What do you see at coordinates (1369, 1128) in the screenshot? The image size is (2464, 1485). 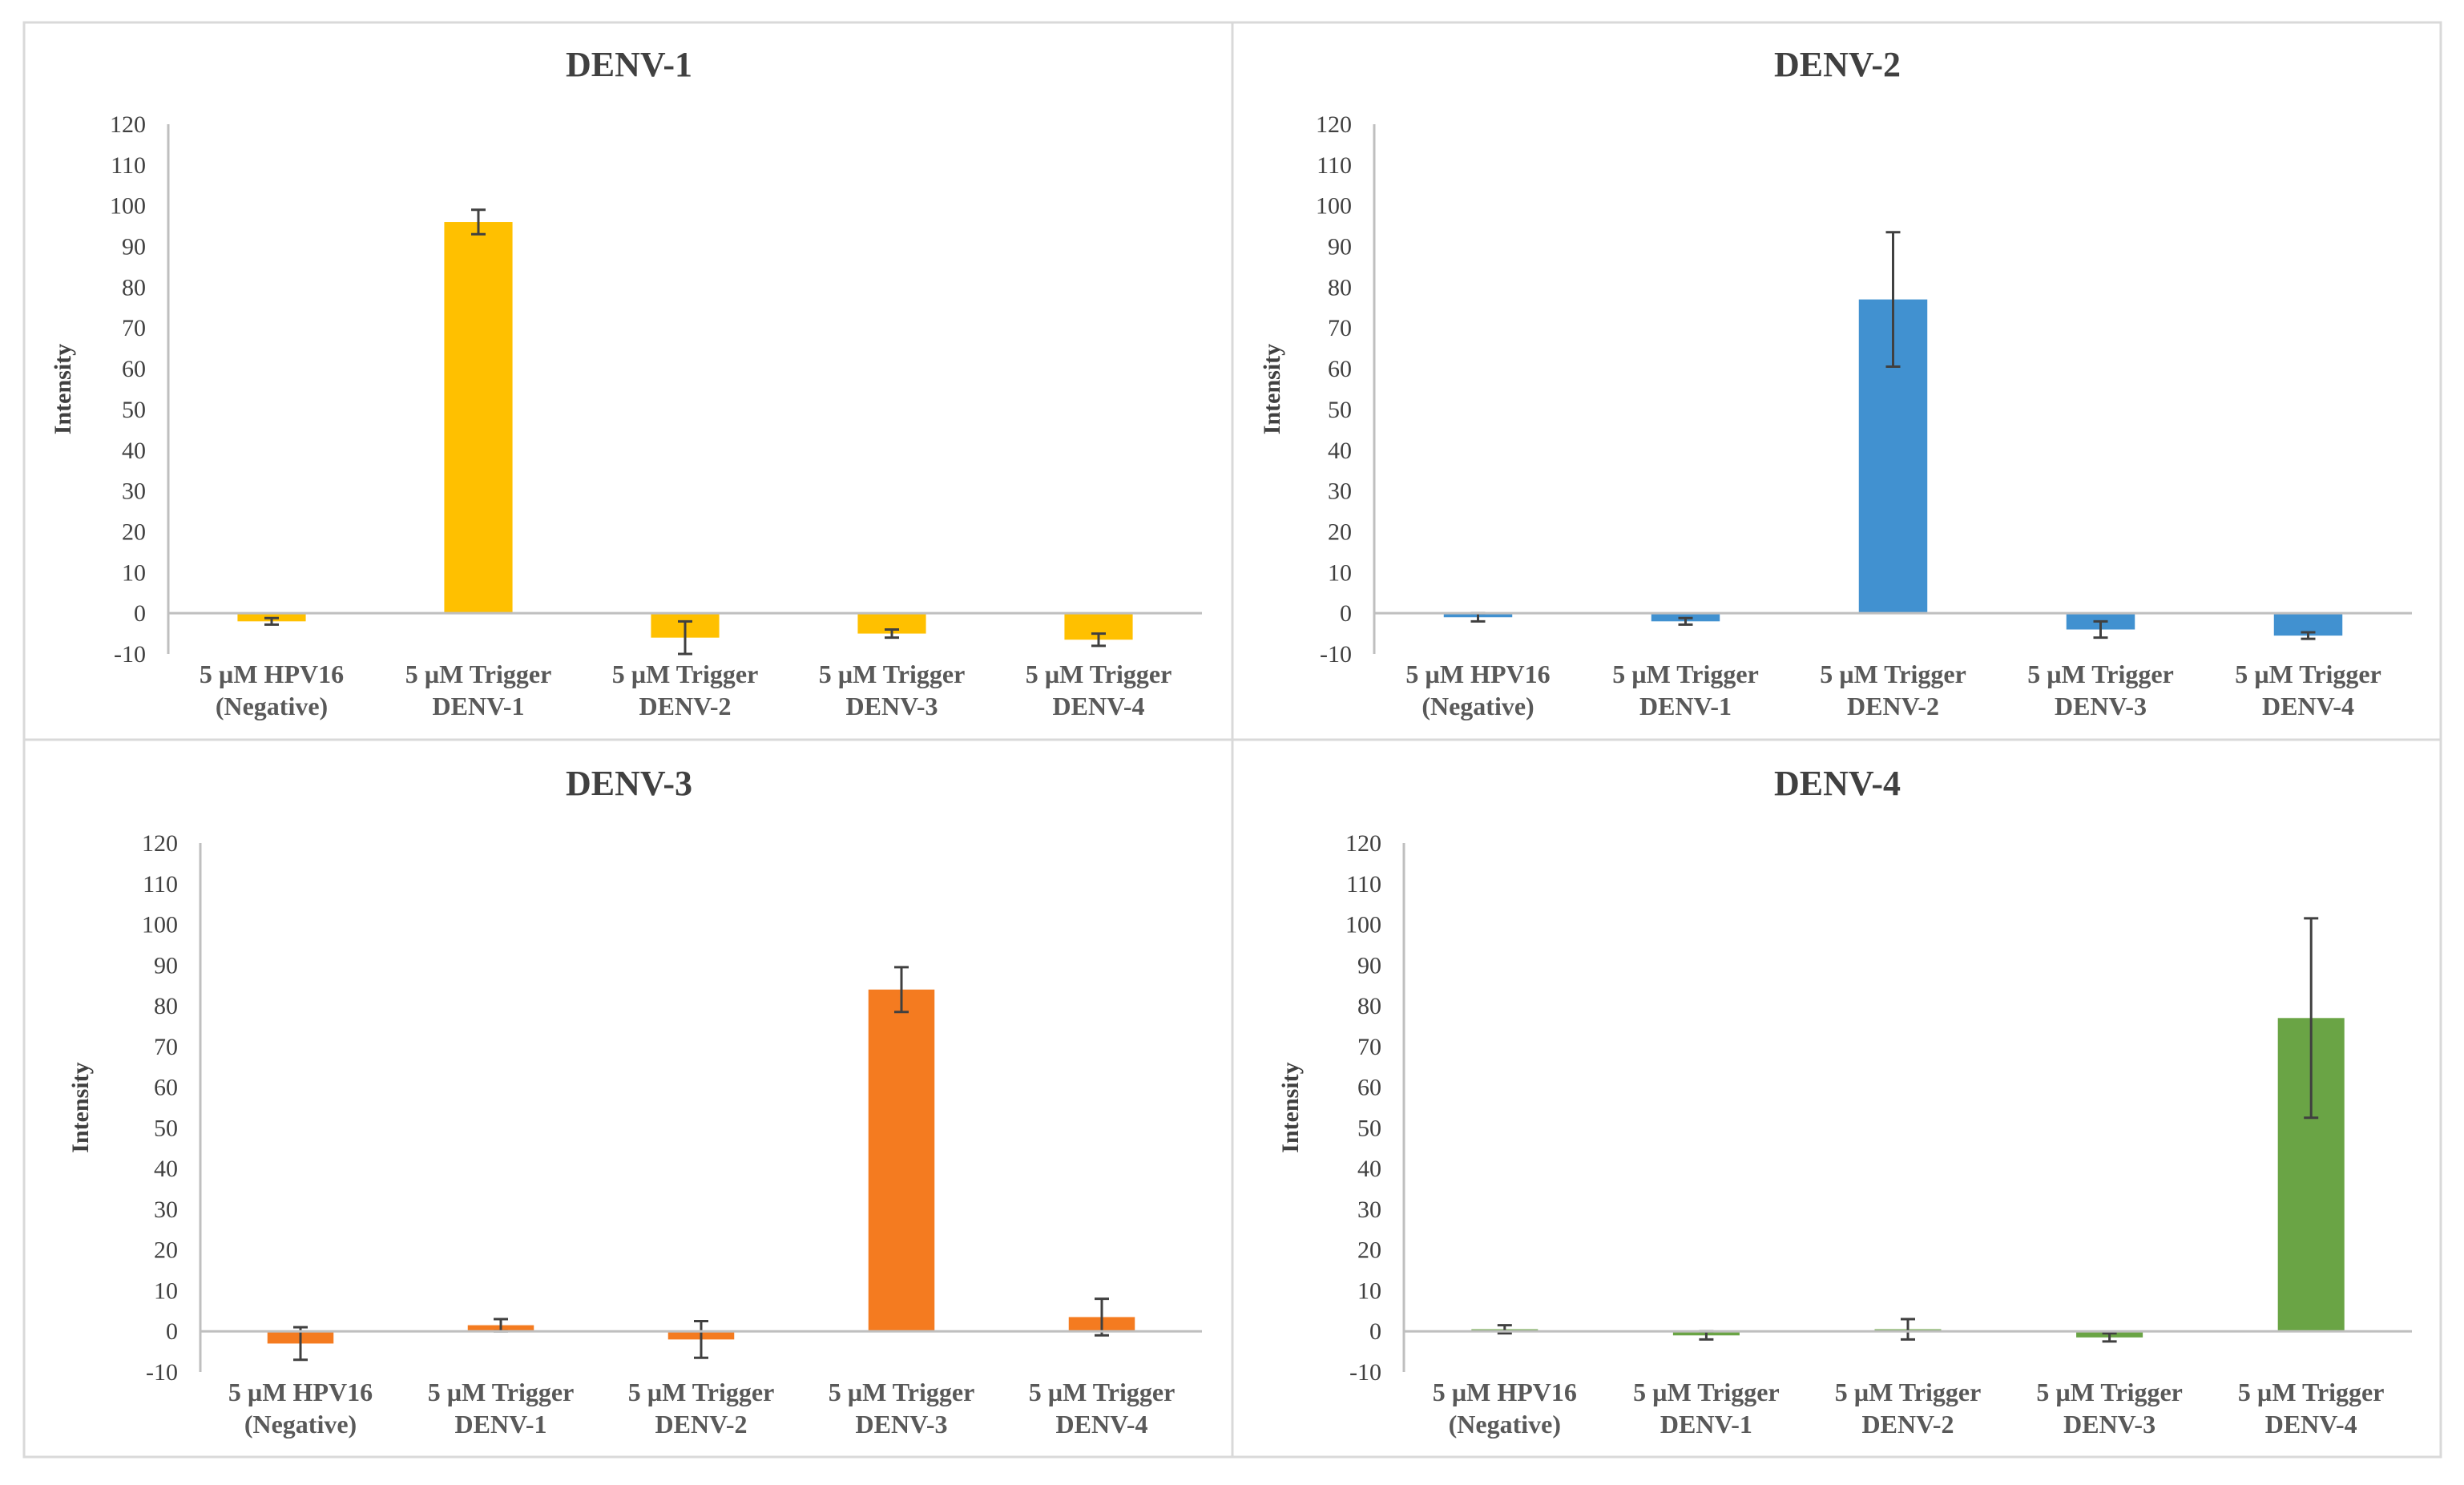 I see `y-tick-label: 50` at bounding box center [1369, 1128].